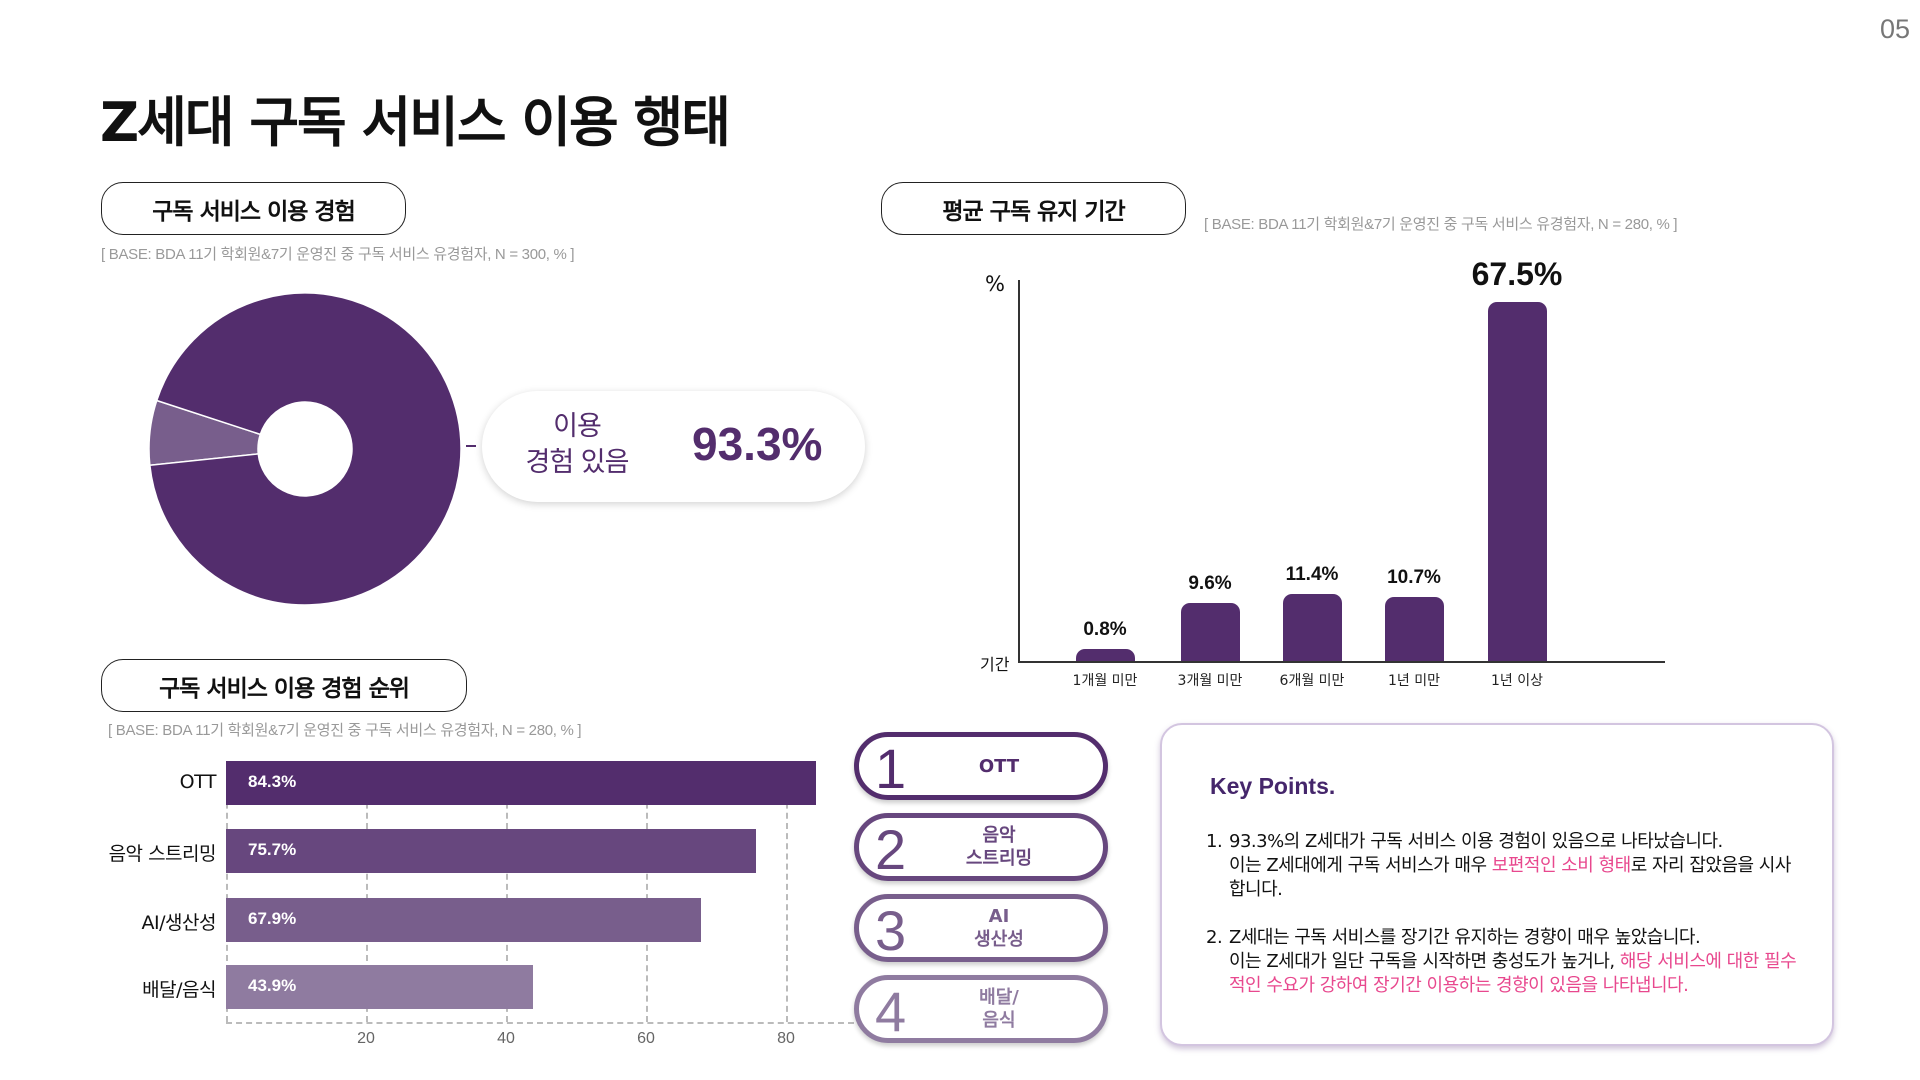 Image resolution: width=1920 pixels, height=1080 pixels. I want to click on x-tick-label: 20, so click(366, 1038).